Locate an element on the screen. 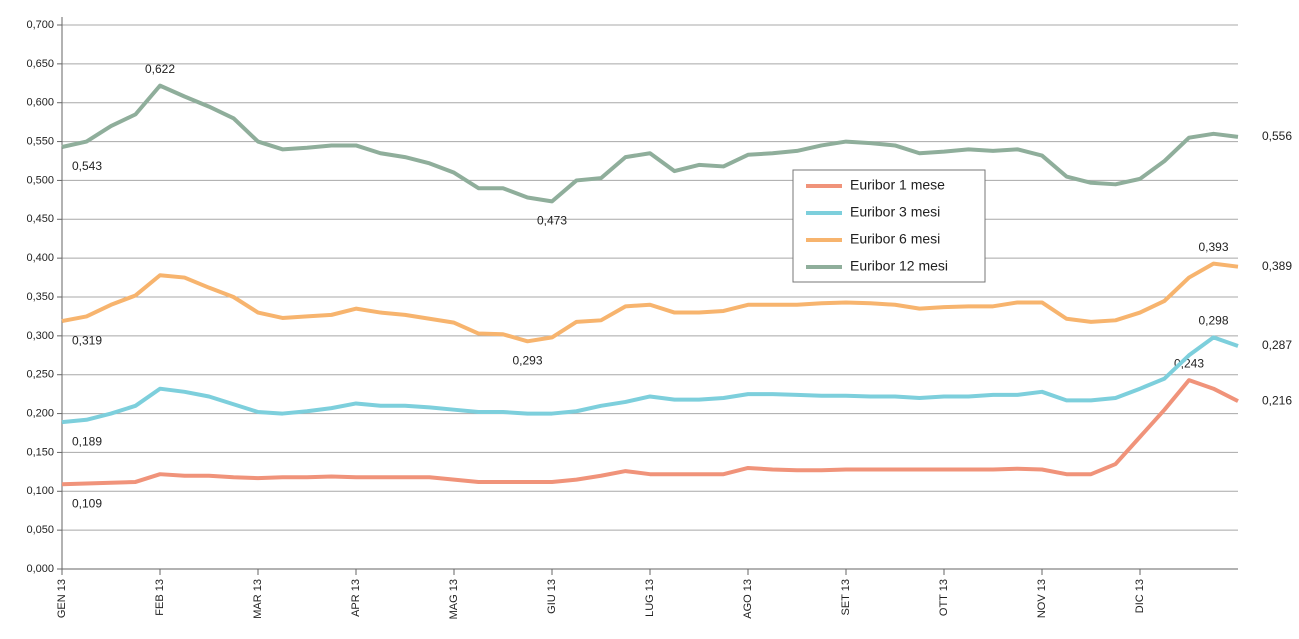 This screenshot has height=639, width=1299. y-tick-label: 0,400 is located at coordinates (40, 258).